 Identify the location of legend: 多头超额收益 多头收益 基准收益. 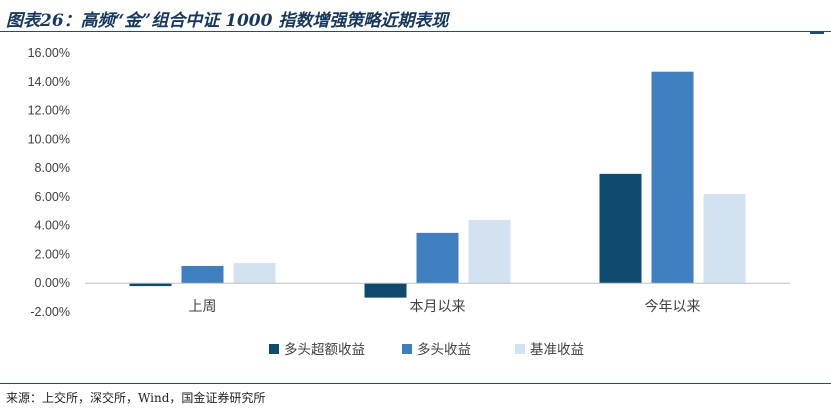
(426, 349).